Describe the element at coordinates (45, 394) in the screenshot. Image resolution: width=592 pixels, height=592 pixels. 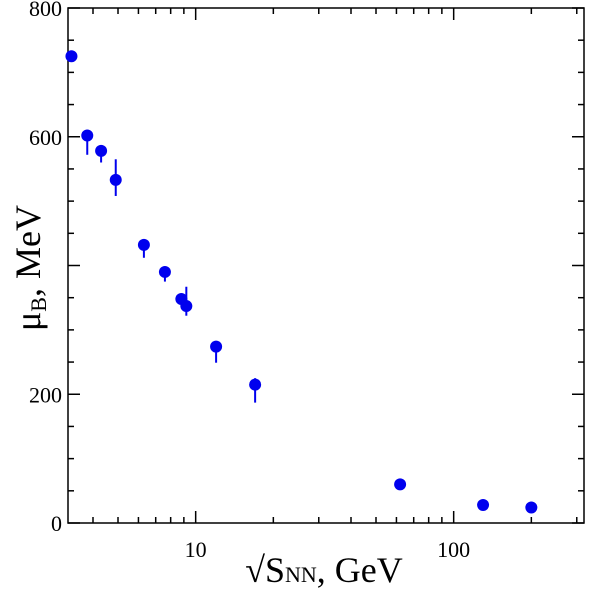
I see `y-tick-label: 200` at that location.